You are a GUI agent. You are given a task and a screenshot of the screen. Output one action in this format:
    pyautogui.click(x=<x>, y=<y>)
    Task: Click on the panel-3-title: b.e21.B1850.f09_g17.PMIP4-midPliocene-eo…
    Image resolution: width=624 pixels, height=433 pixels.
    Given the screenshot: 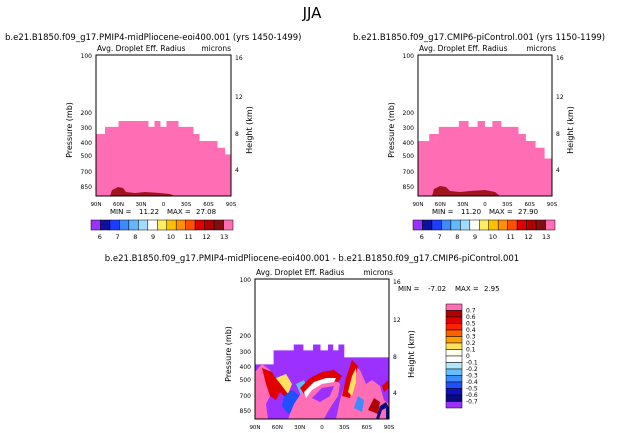 What is the action you would take?
    pyautogui.click(x=312, y=259)
    